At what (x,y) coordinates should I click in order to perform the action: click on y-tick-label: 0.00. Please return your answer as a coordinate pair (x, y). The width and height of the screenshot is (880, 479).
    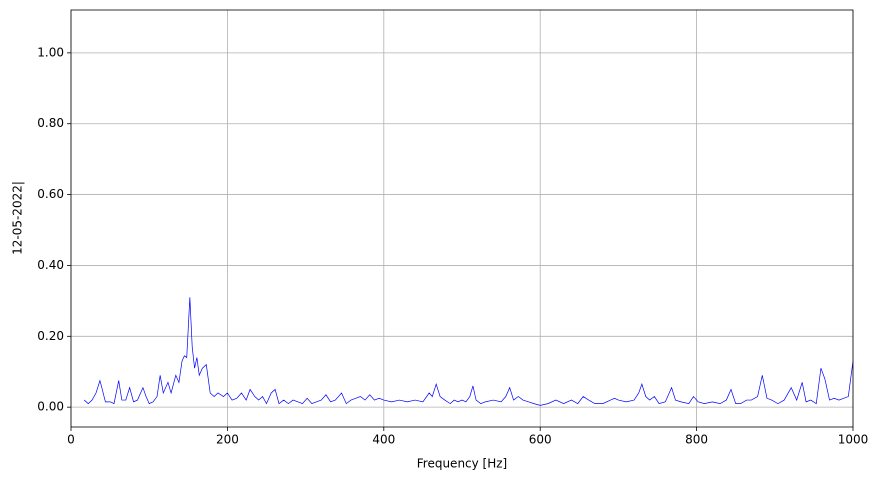
    Looking at the image, I should click on (50, 407).